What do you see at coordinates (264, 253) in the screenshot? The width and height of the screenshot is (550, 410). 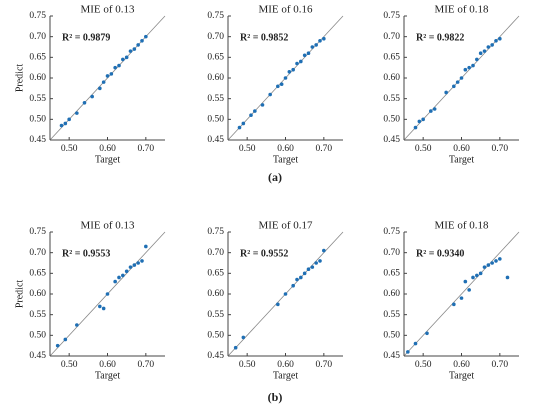 I see `annotation: R² = 0.9552` at bounding box center [264, 253].